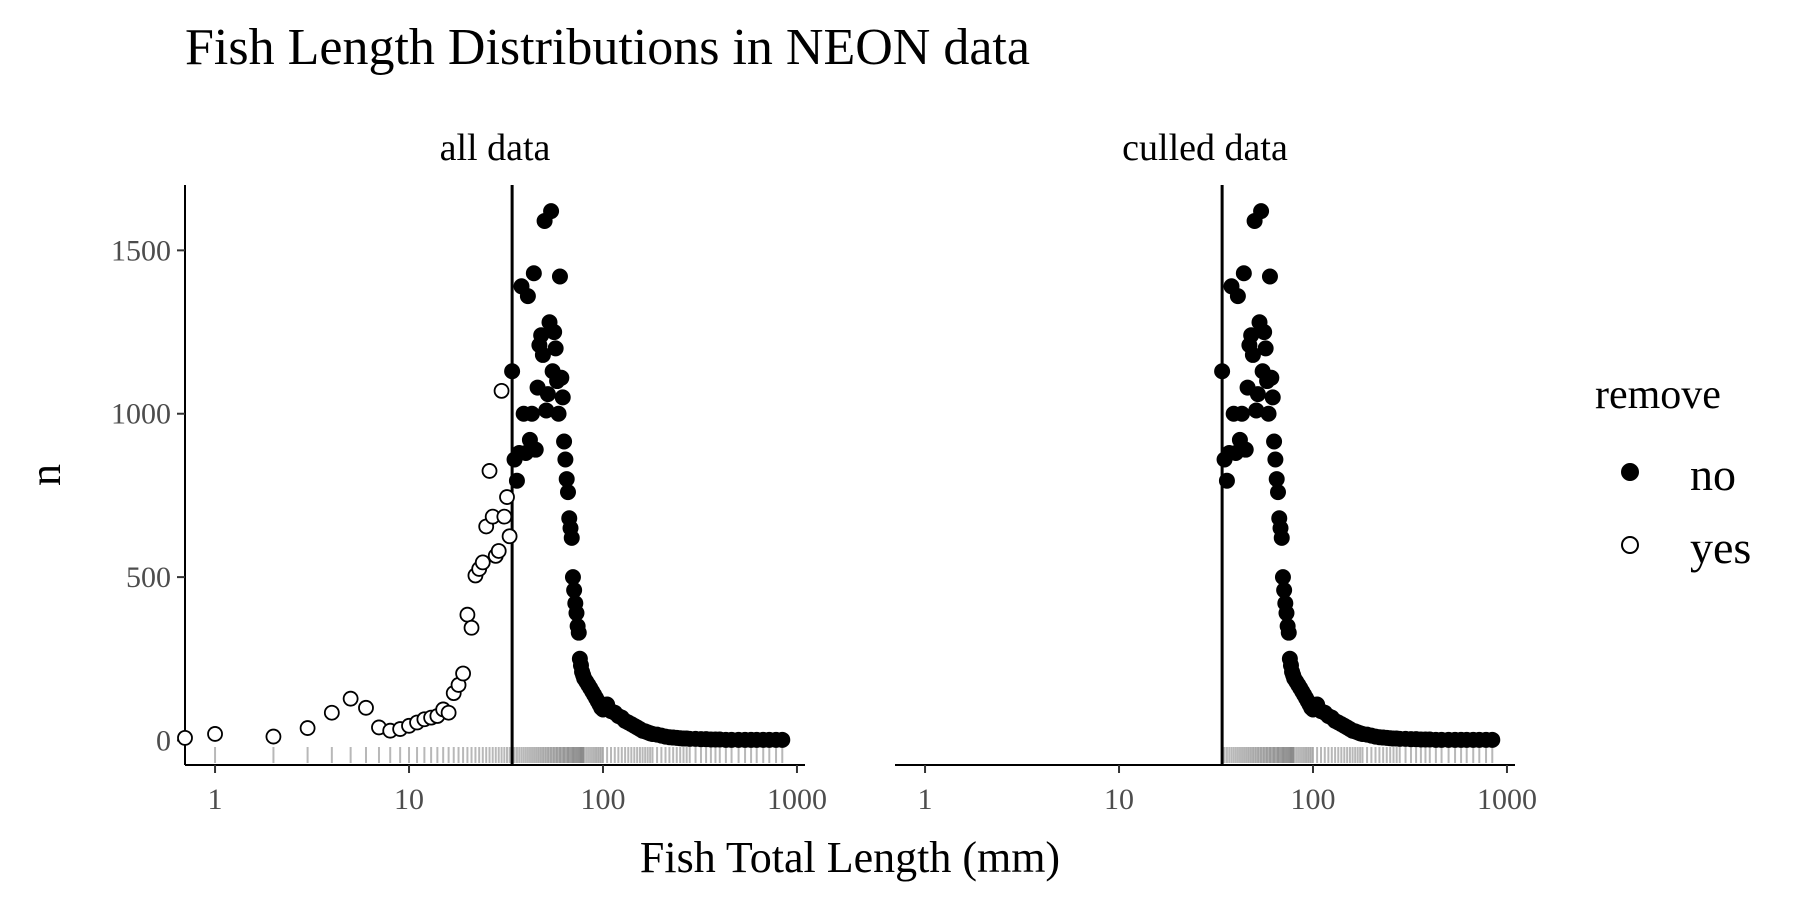 Image resolution: width=1800 pixels, height=900 pixels. What do you see at coordinates (1630, 545) in the screenshot?
I see `legend-marker-yes` at bounding box center [1630, 545].